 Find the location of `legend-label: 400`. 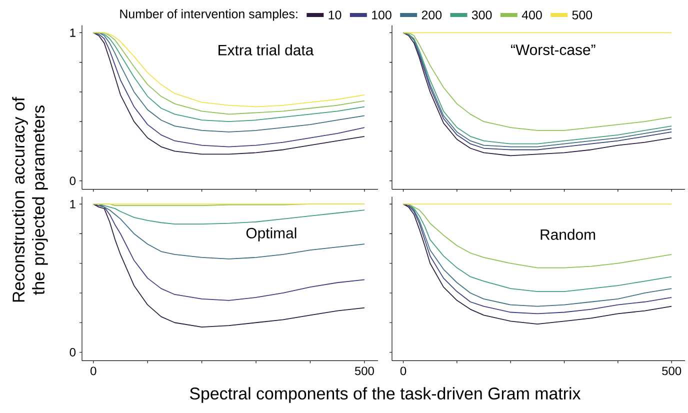

legend-label: 400 is located at coordinates (532, 15).